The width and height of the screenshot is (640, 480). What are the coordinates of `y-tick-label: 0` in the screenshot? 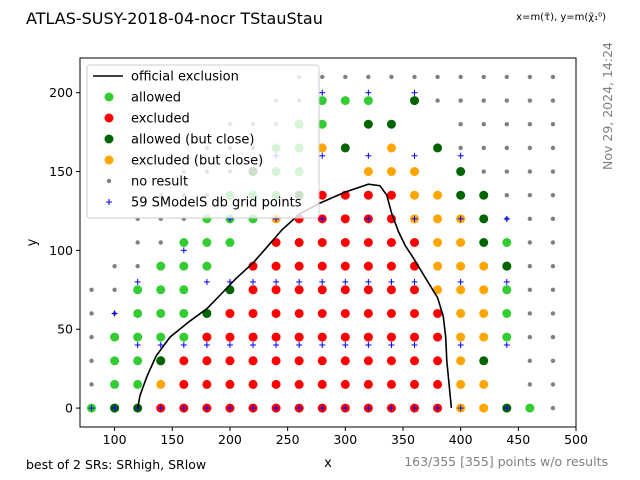 It's located at (69, 408).